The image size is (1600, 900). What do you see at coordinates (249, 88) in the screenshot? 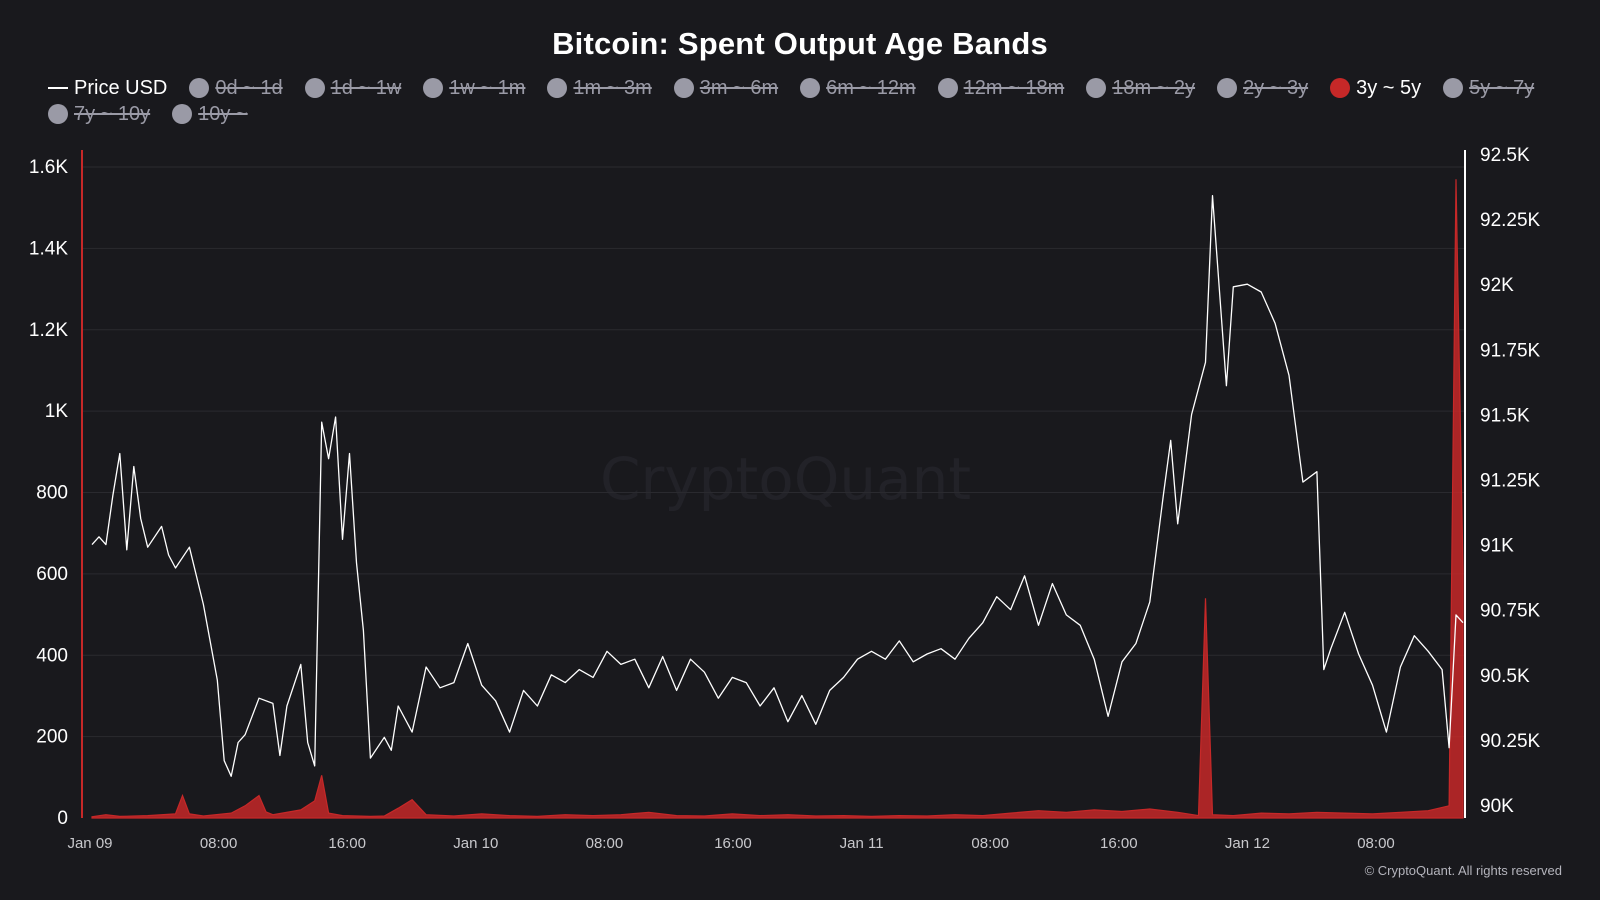
I see `legend-label: 0d ~ 1d` at bounding box center [249, 88].